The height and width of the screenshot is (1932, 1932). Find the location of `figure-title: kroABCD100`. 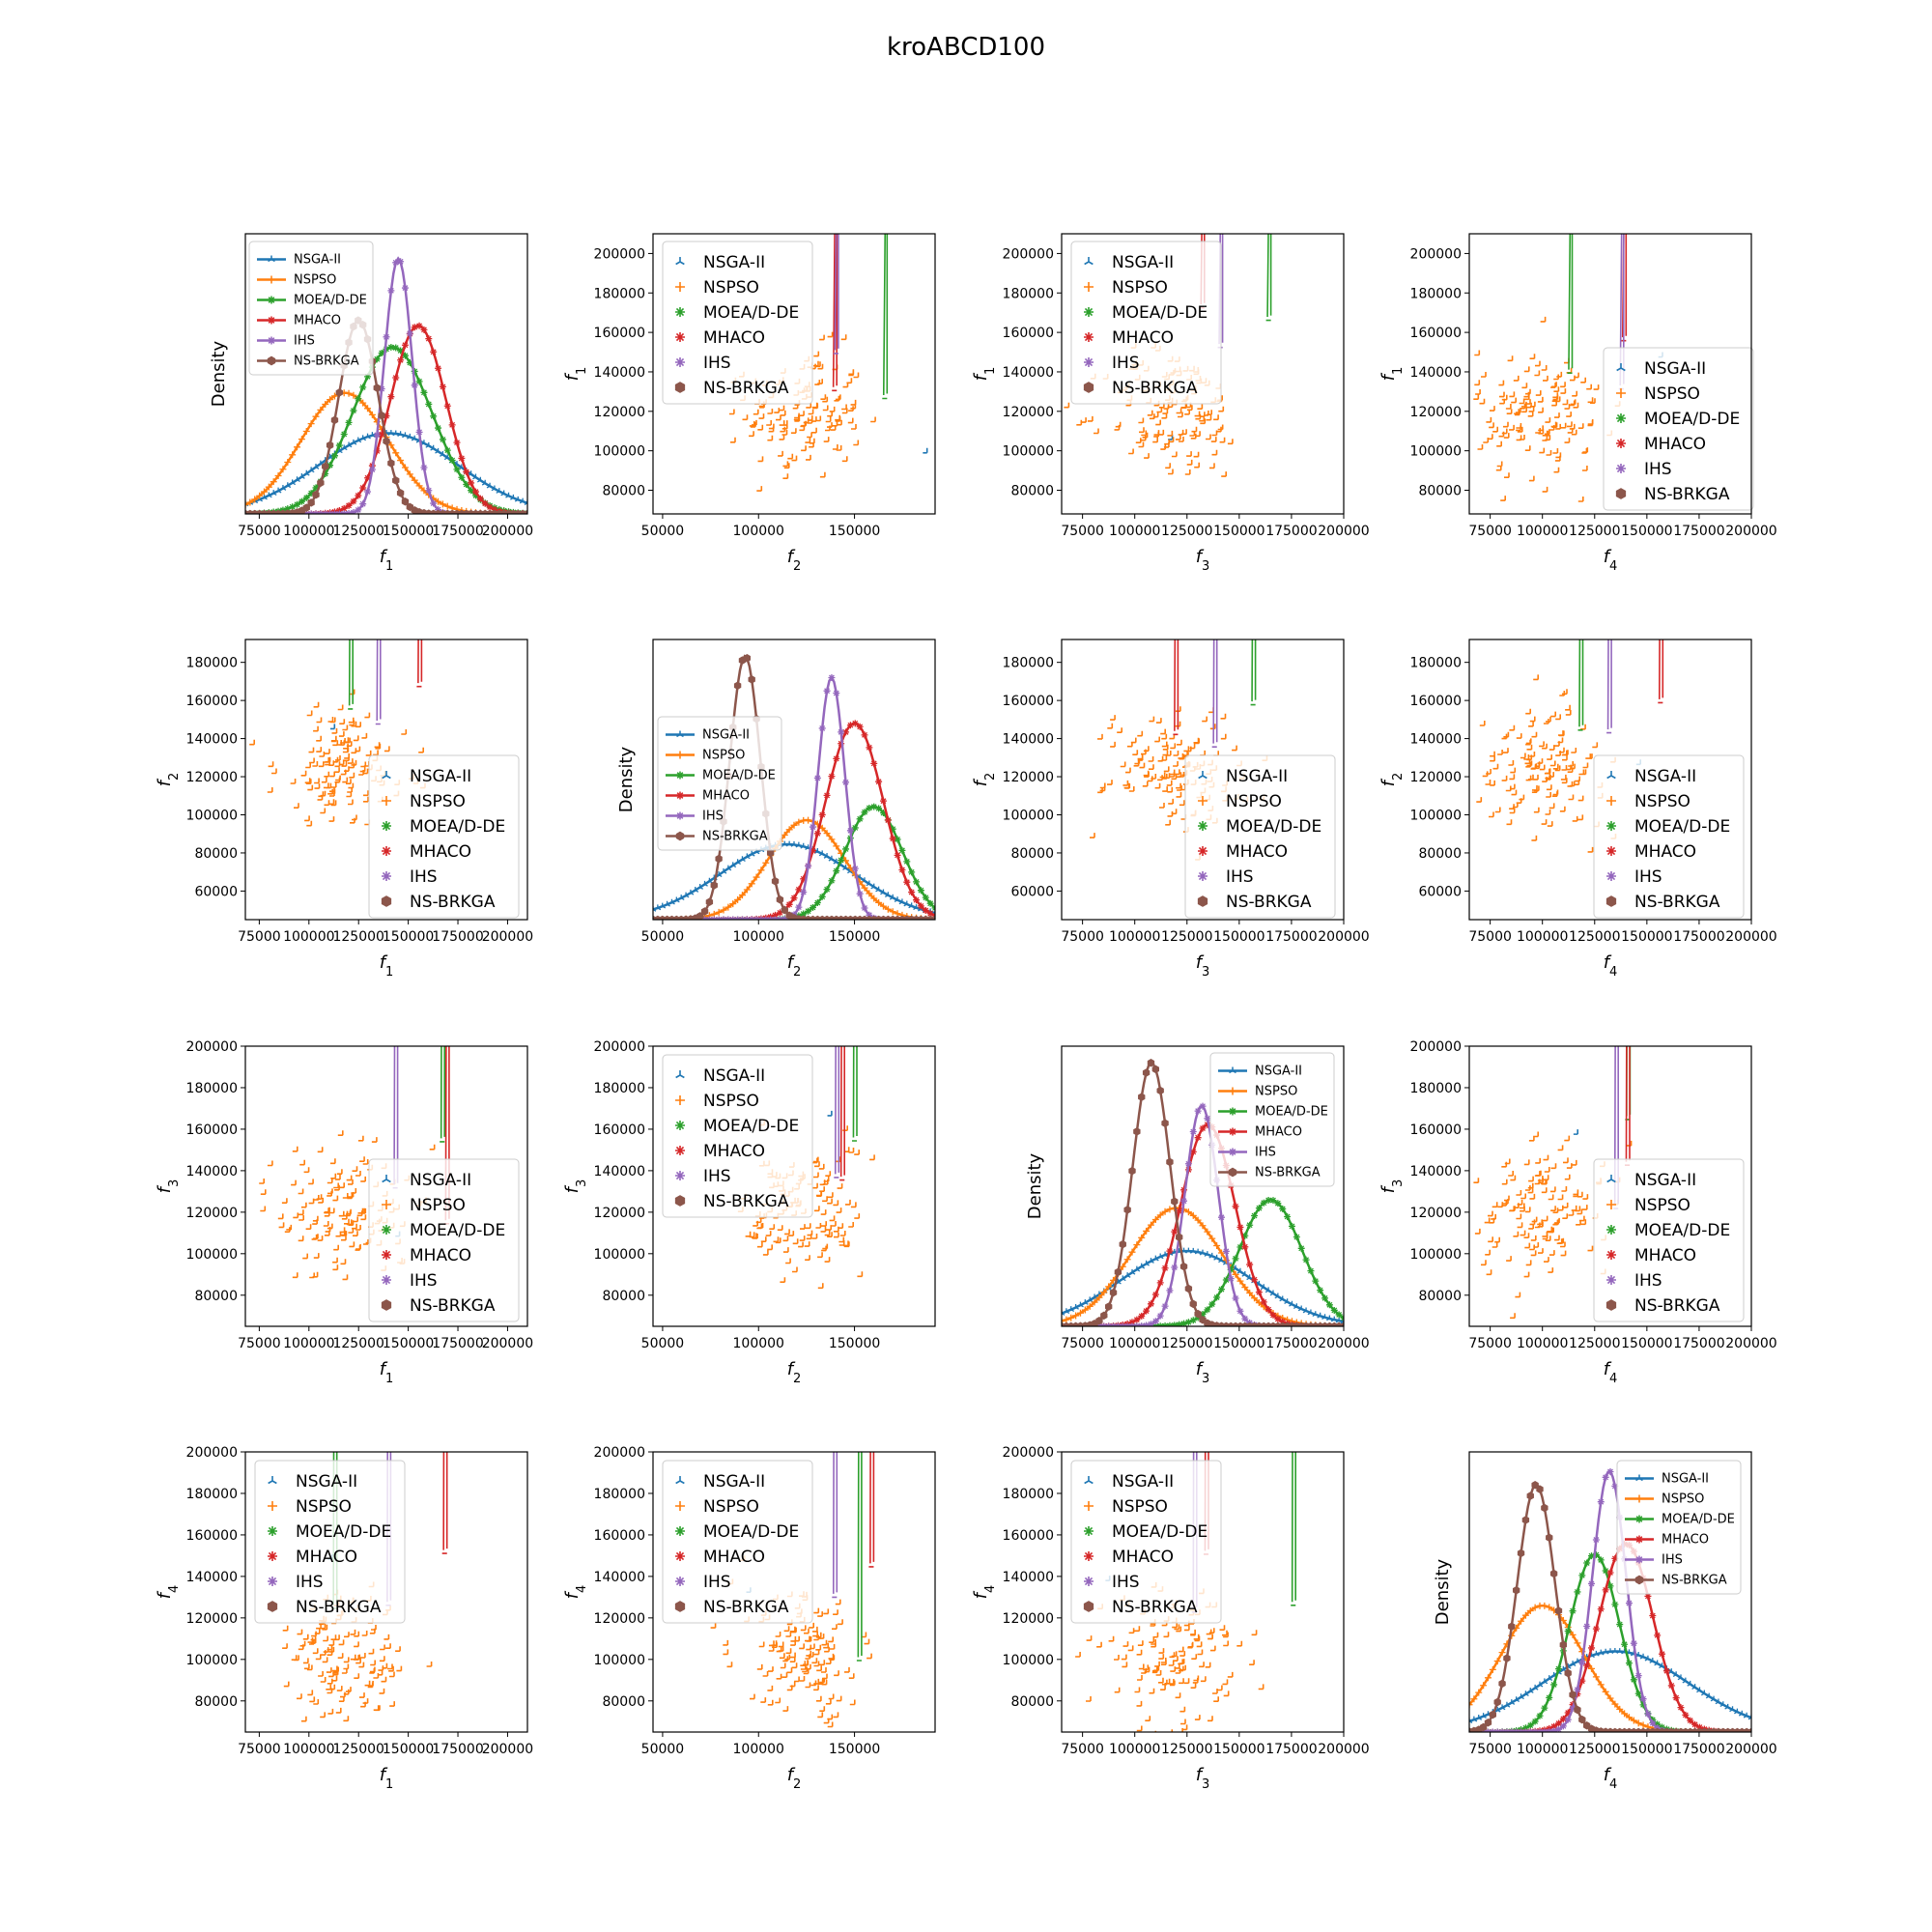

figure-title: kroABCD100 is located at coordinates (966, 47).